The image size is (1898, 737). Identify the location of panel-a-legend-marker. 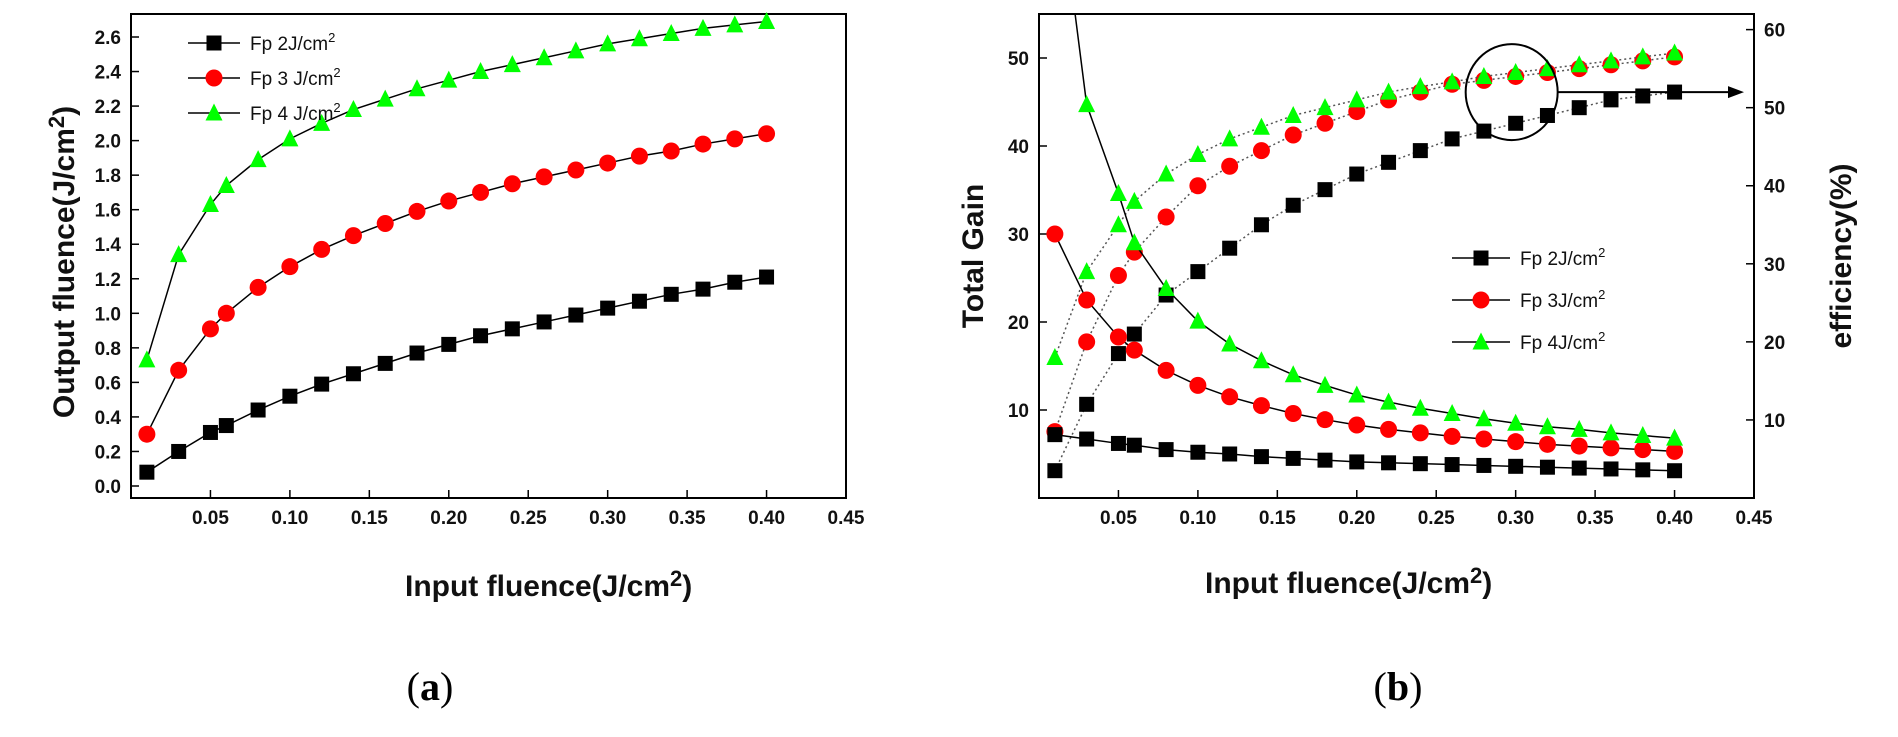
(214, 78).